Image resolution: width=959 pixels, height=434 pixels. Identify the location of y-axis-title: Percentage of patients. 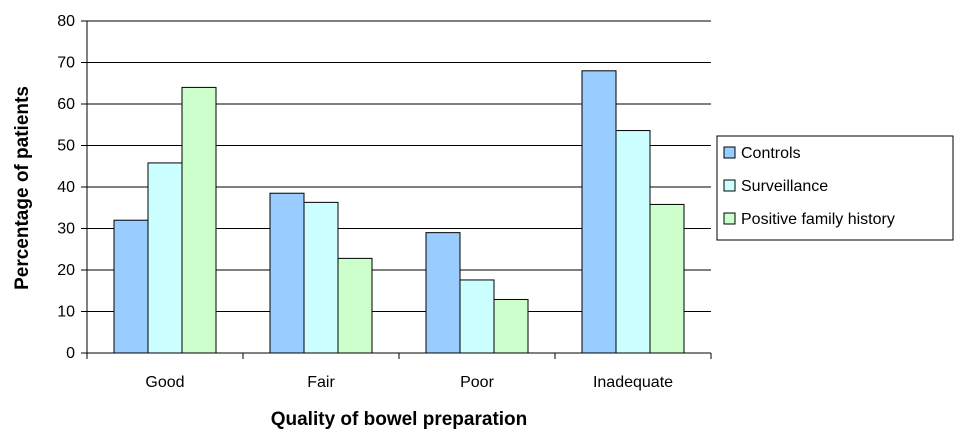
(22, 188).